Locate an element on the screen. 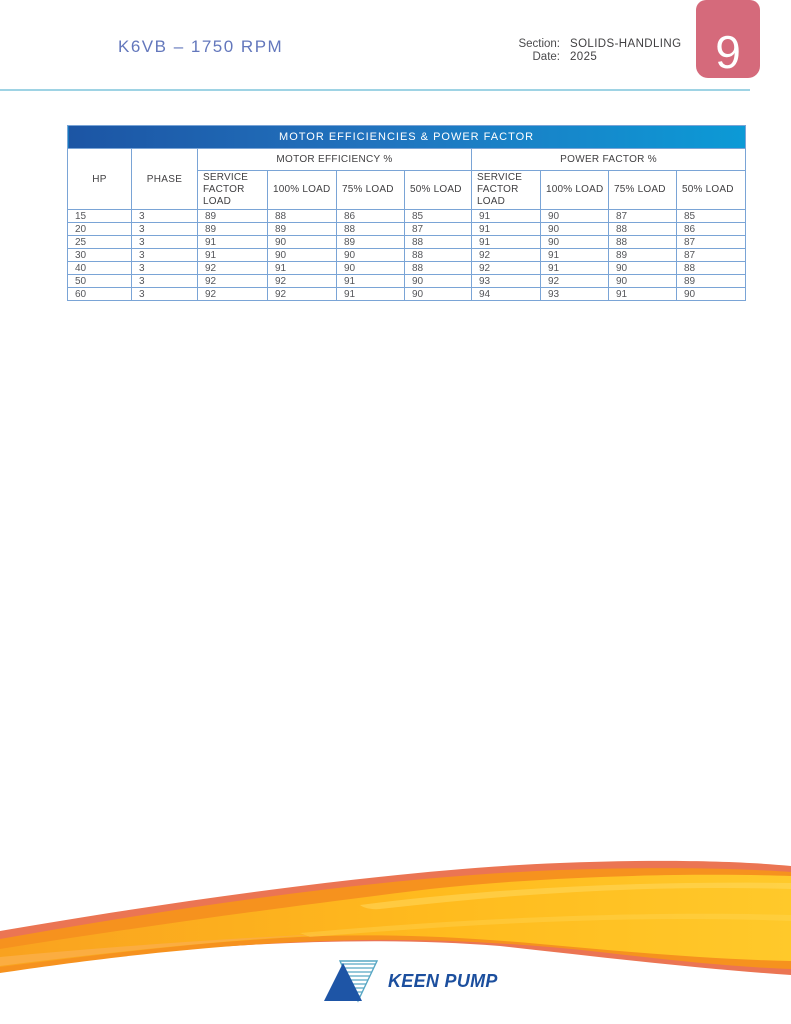 This screenshot has height=1024, width=791. header-divider is located at coordinates (375, 90).